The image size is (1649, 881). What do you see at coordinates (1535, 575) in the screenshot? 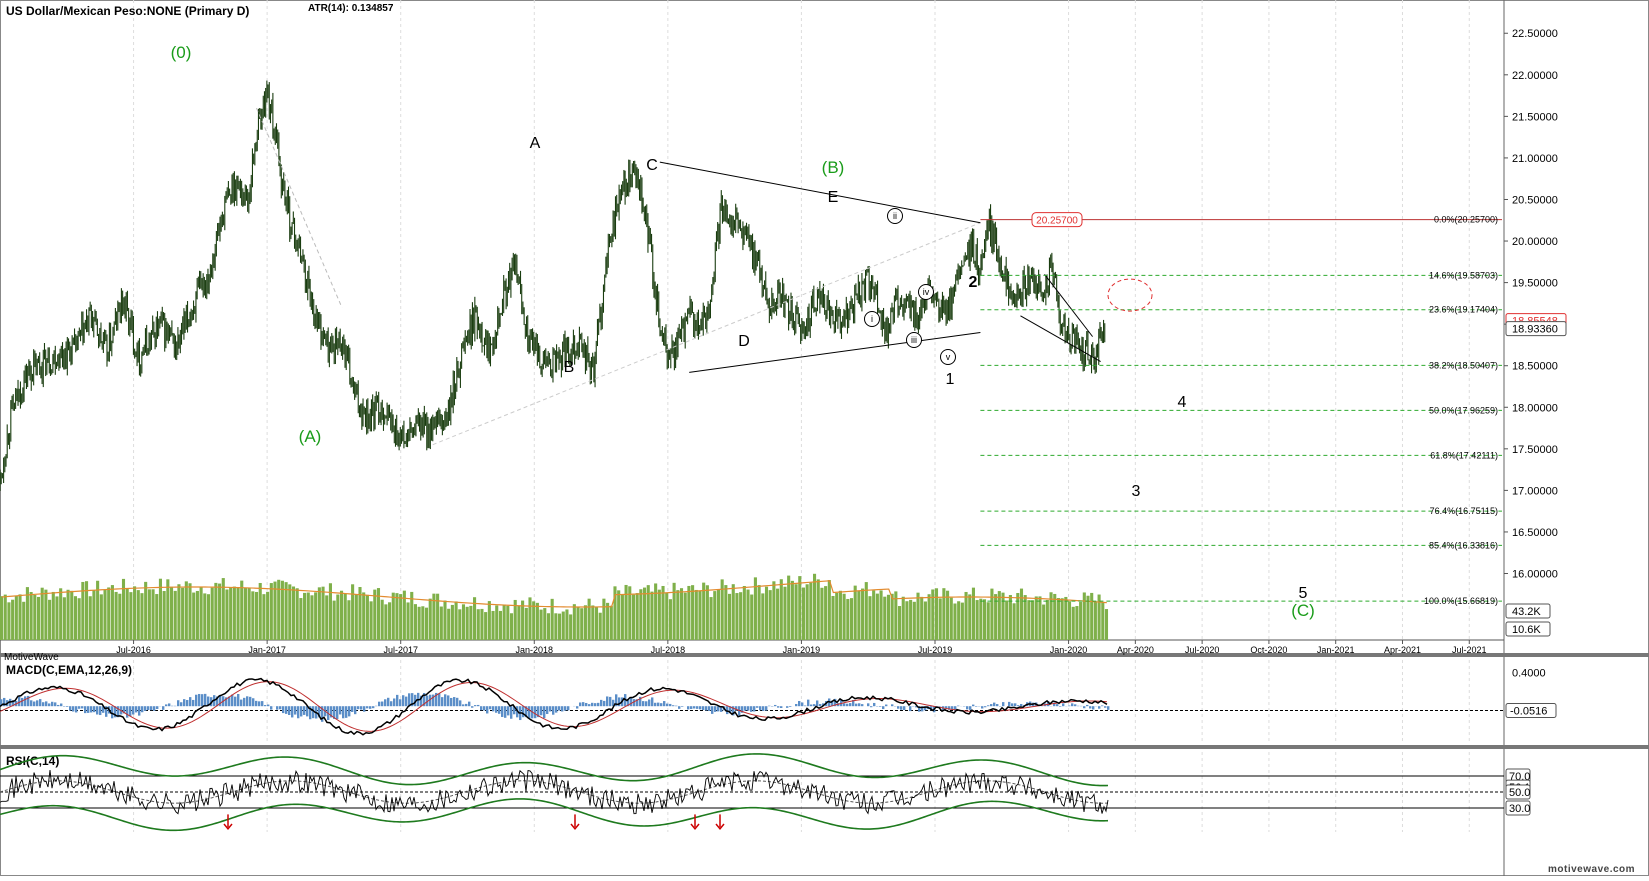
I see `y-tick-label: 16.00000` at bounding box center [1535, 575].